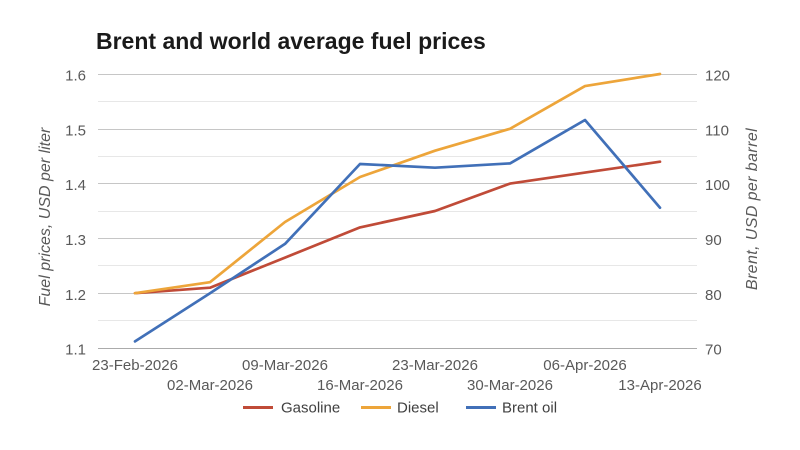 Image resolution: width=800 pixels, height=450 pixels. I want to click on svg-text: 30-Mar-2026, so click(510, 385).